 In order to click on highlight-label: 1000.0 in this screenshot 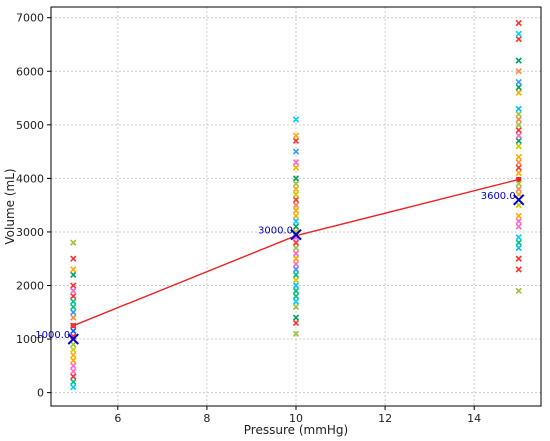, I will do `click(52, 335)`.